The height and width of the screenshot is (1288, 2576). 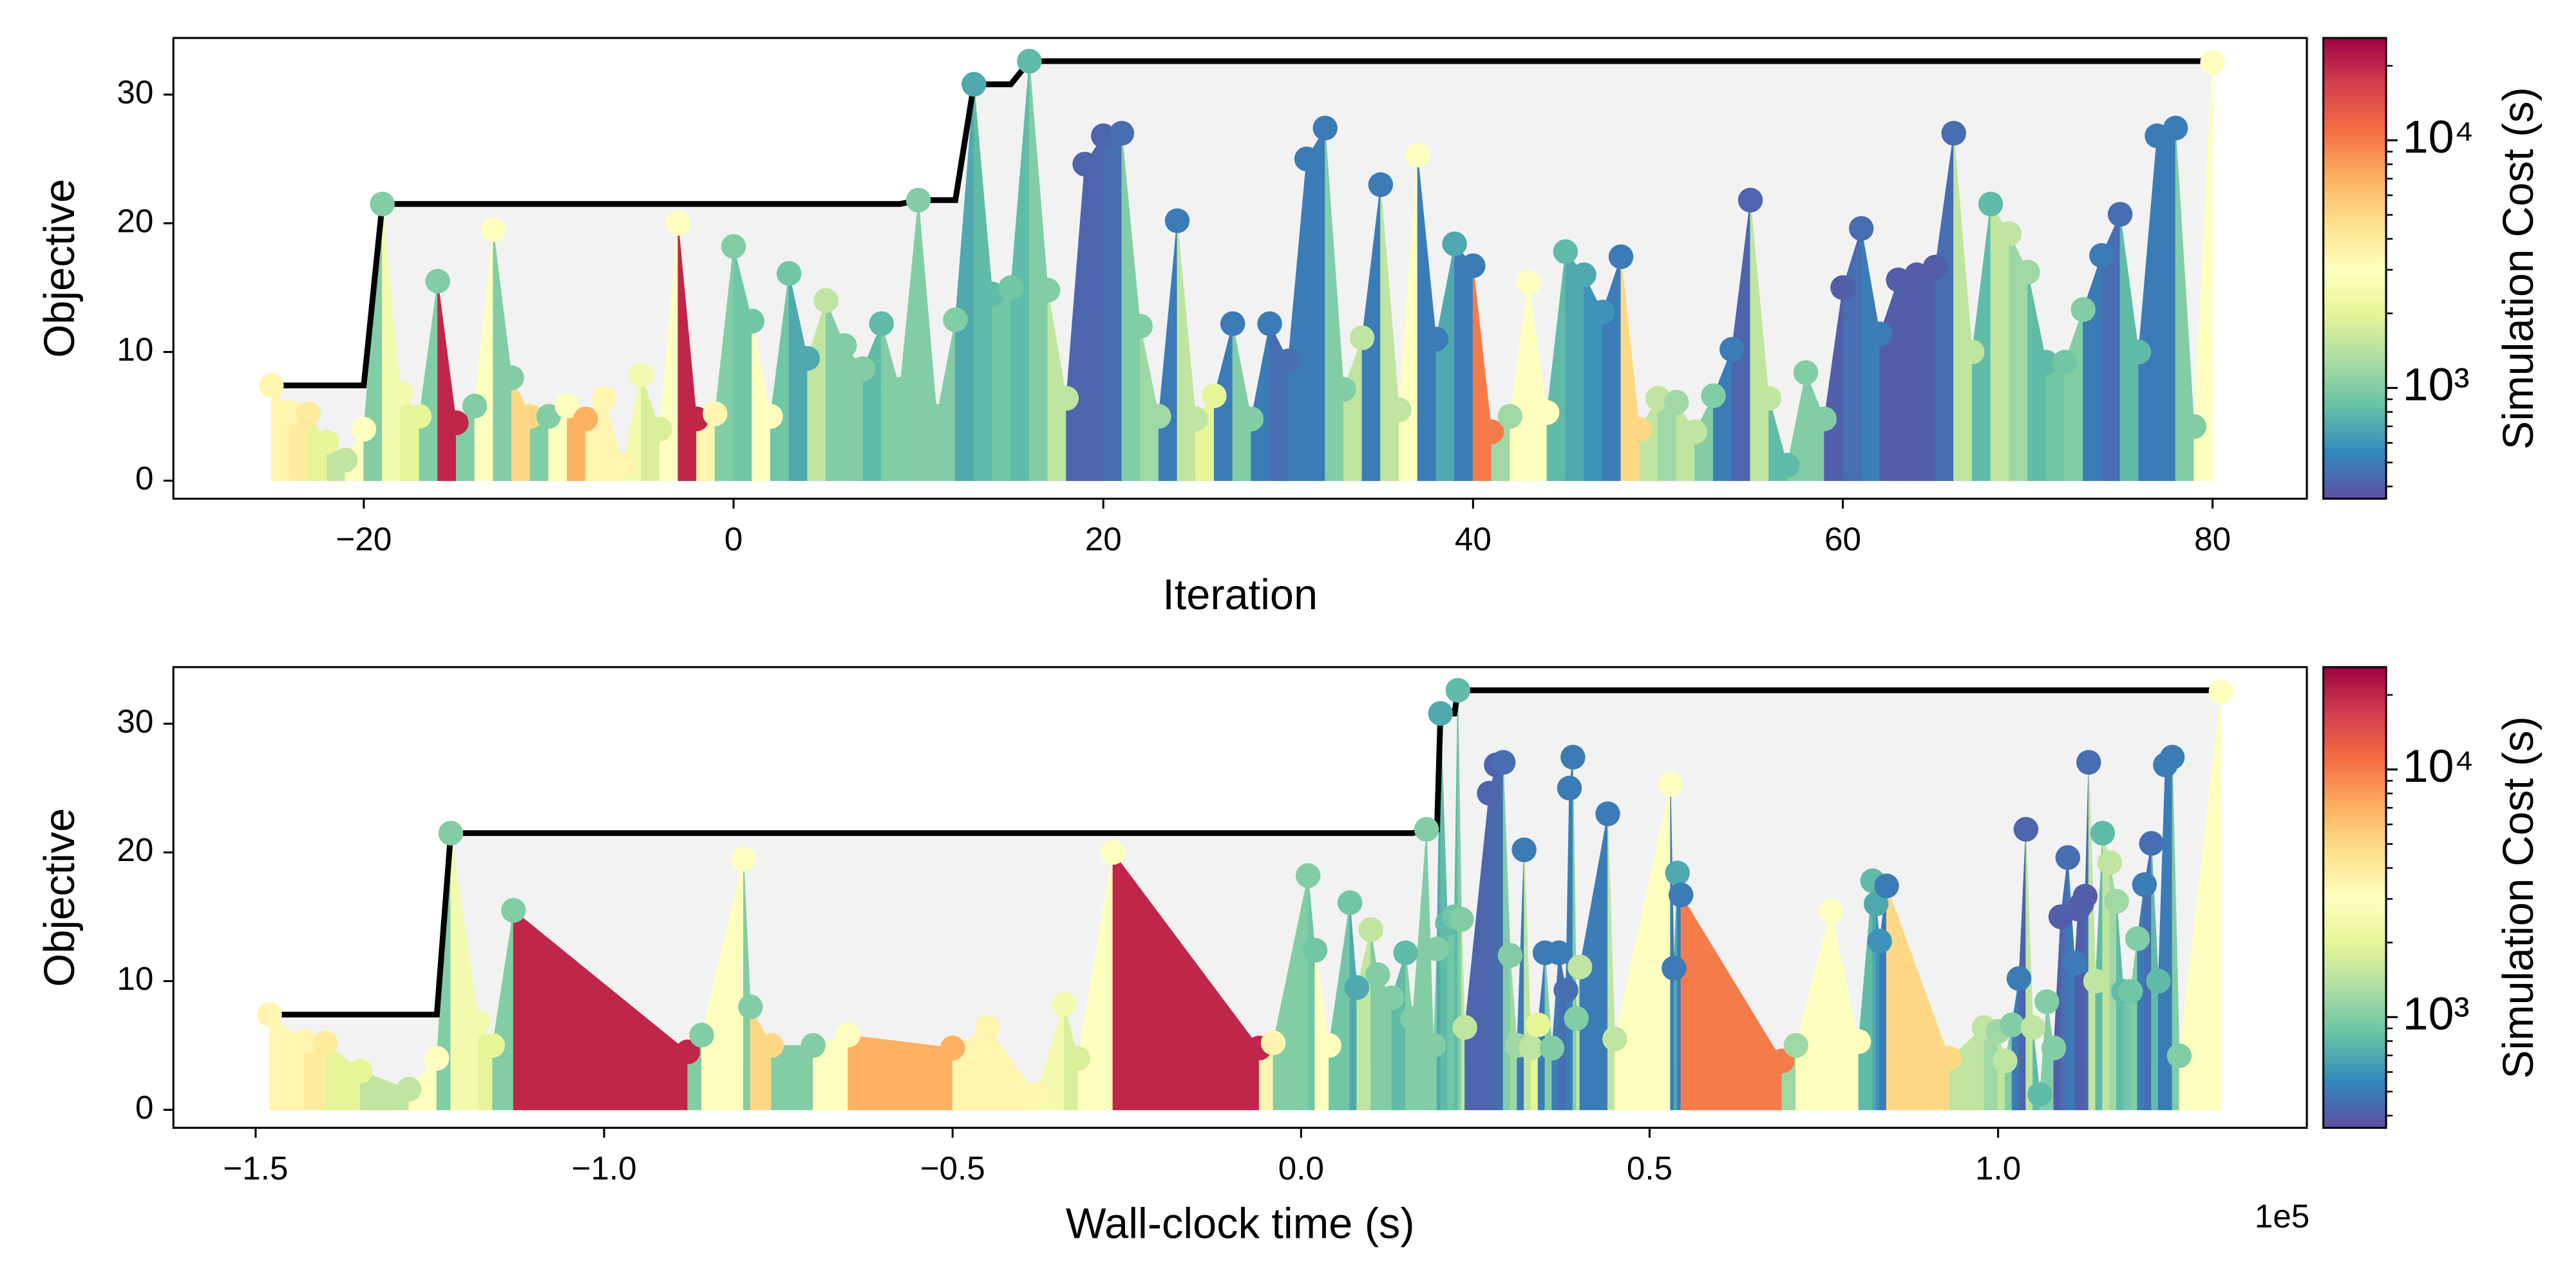 I want to click on colorbar-label: Simulation Cost (s), so click(x=2519, y=898).